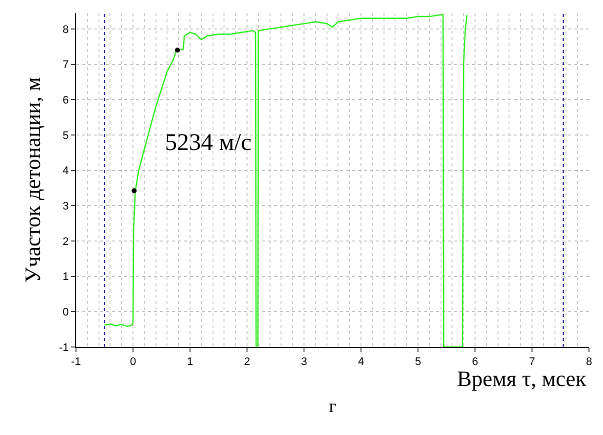 This screenshot has height=435, width=603. I want to click on x-tick-label: 6, so click(475, 362).